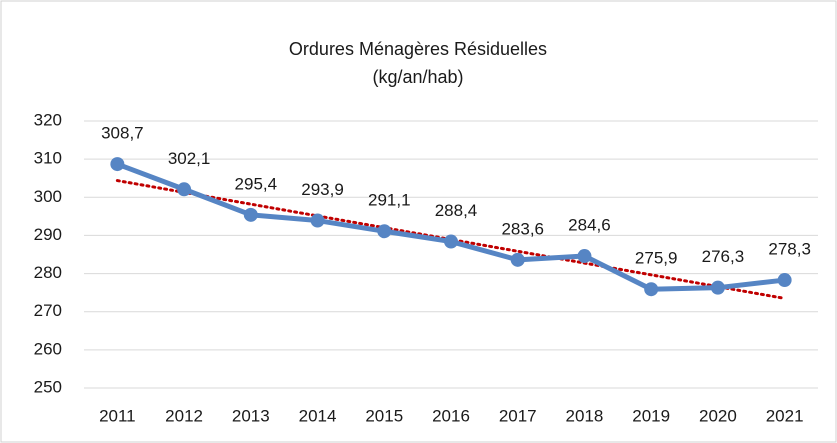 The image size is (837, 443). I want to click on x-tick-label: 2014, so click(318, 415).